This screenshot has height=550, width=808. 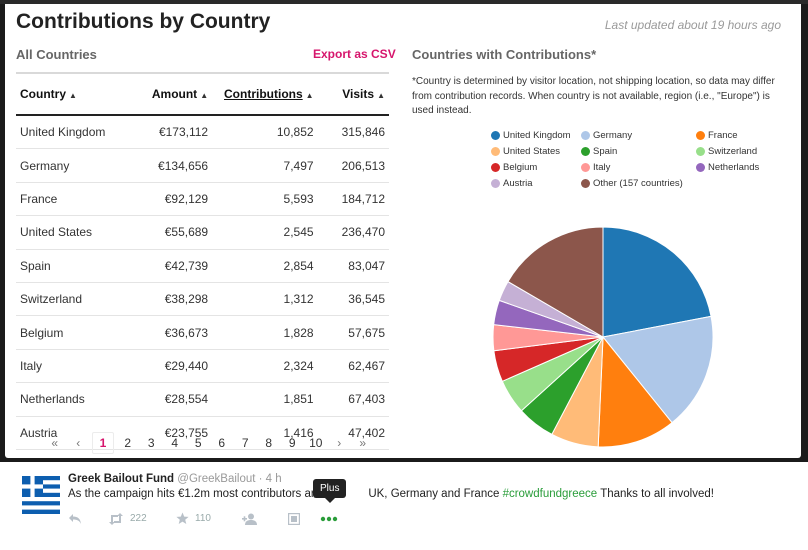 I want to click on tweet-actions: 222 110, so click(x=209, y=518).